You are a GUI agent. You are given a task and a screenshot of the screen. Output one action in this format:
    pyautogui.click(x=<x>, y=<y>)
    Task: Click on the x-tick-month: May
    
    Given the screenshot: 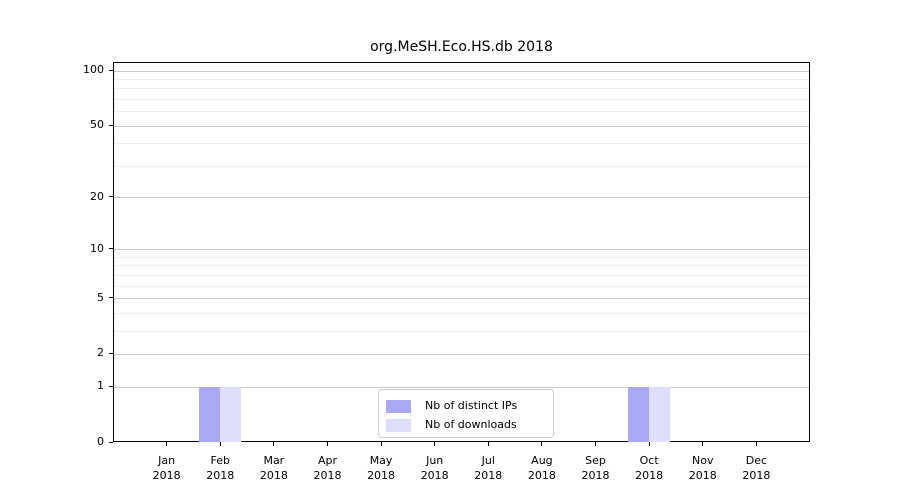 What is the action you would take?
    pyautogui.click(x=381, y=460)
    